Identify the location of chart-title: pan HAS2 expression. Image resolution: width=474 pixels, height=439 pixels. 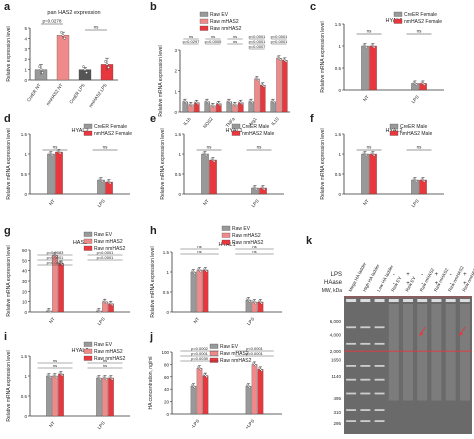
(73, 13).